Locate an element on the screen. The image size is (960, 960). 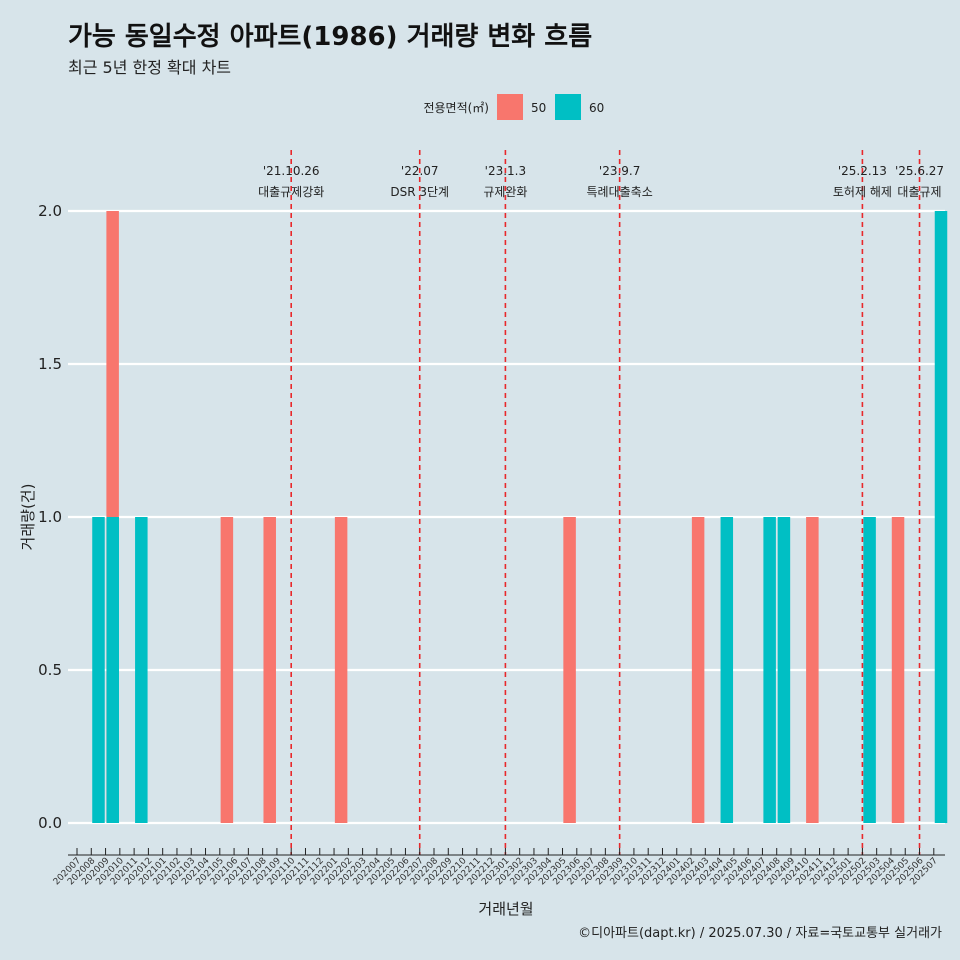
event-date-label: '22.07 is located at coordinates (420, 171).